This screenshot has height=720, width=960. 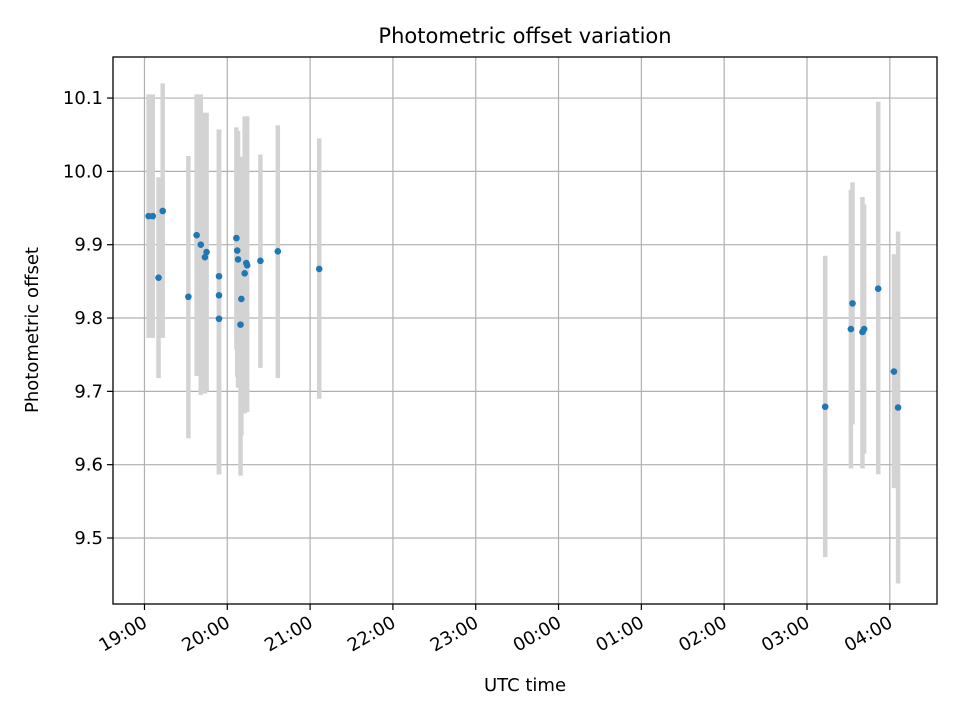 What do you see at coordinates (83, 171) in the screenshot?
I see `y-tick-label: 10.0` at bounding box center [83, 171].